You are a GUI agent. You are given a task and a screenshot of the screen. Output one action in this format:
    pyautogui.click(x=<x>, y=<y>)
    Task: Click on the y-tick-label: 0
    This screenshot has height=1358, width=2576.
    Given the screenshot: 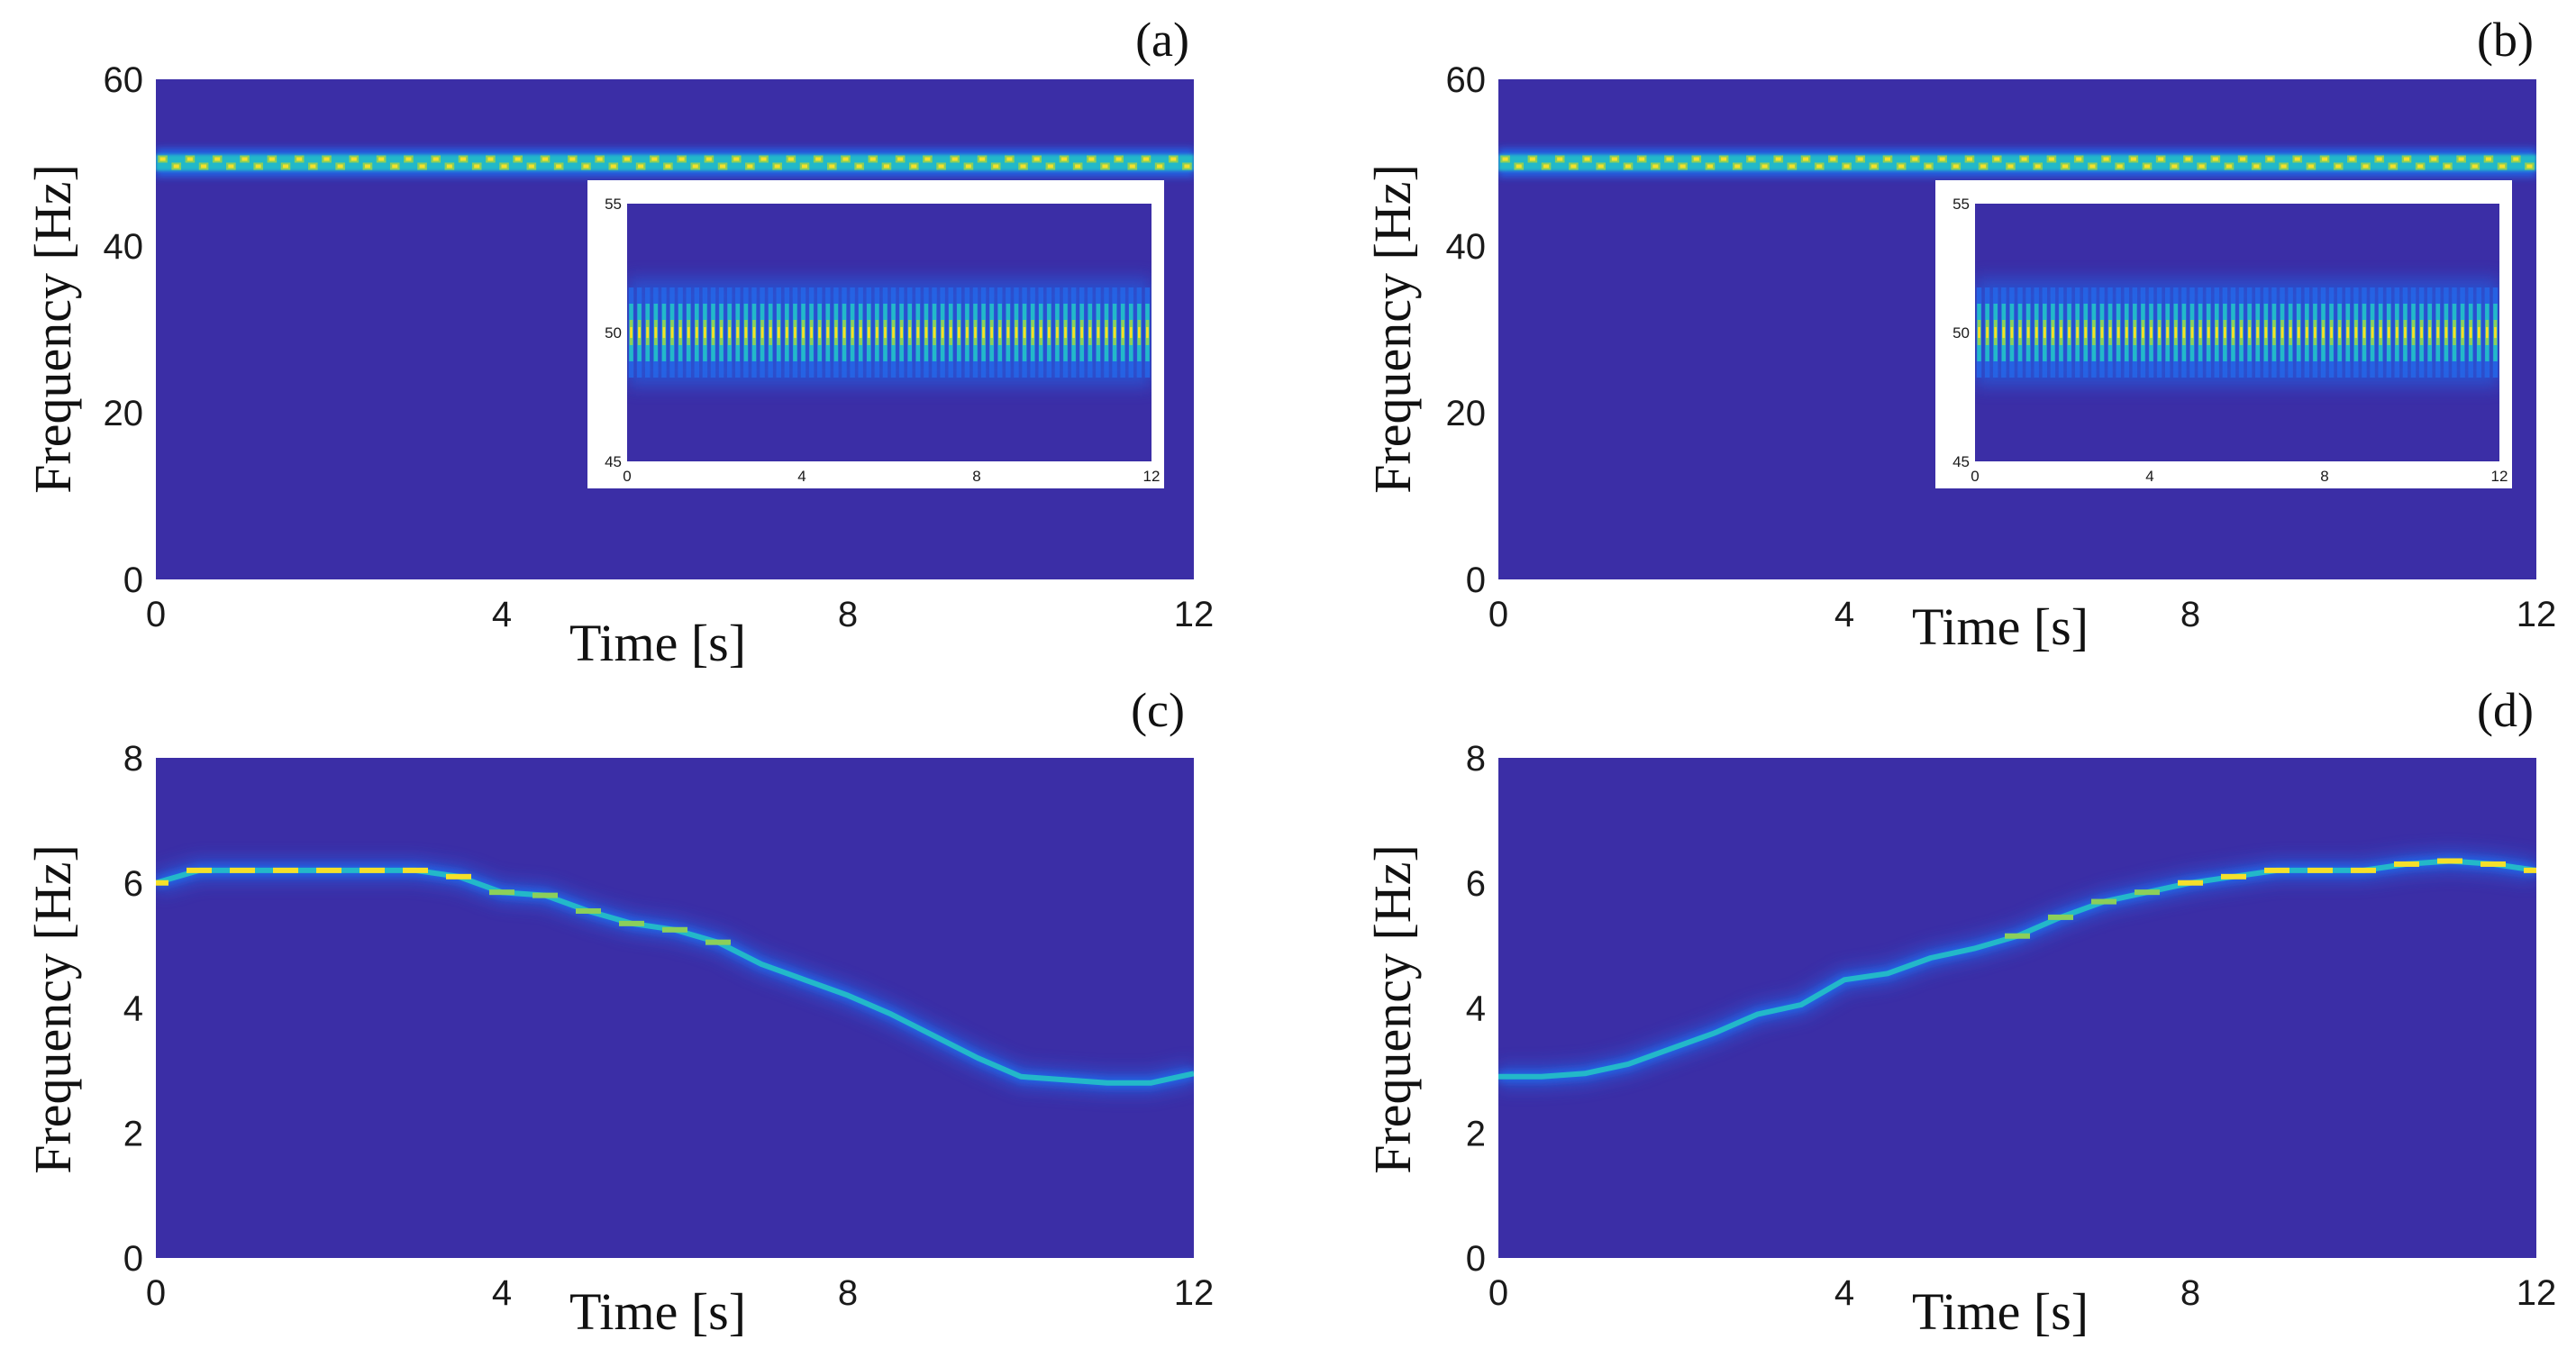 What is the action you would take?
    pyautogui.click(x=133, y=580)
    